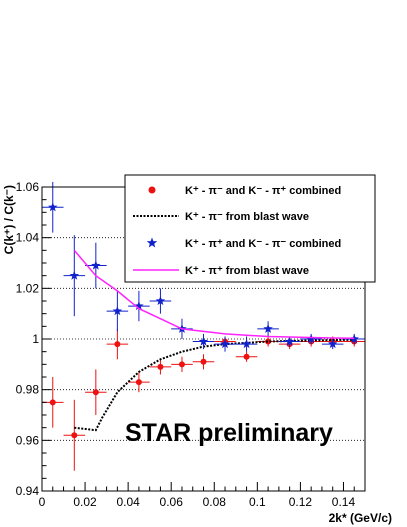 This screenshot has height=527, width=407. What do you see at coordinates (35, 339) in the screenshot?
I see `y-tick-label: 1` at bounding box center [35, 339].